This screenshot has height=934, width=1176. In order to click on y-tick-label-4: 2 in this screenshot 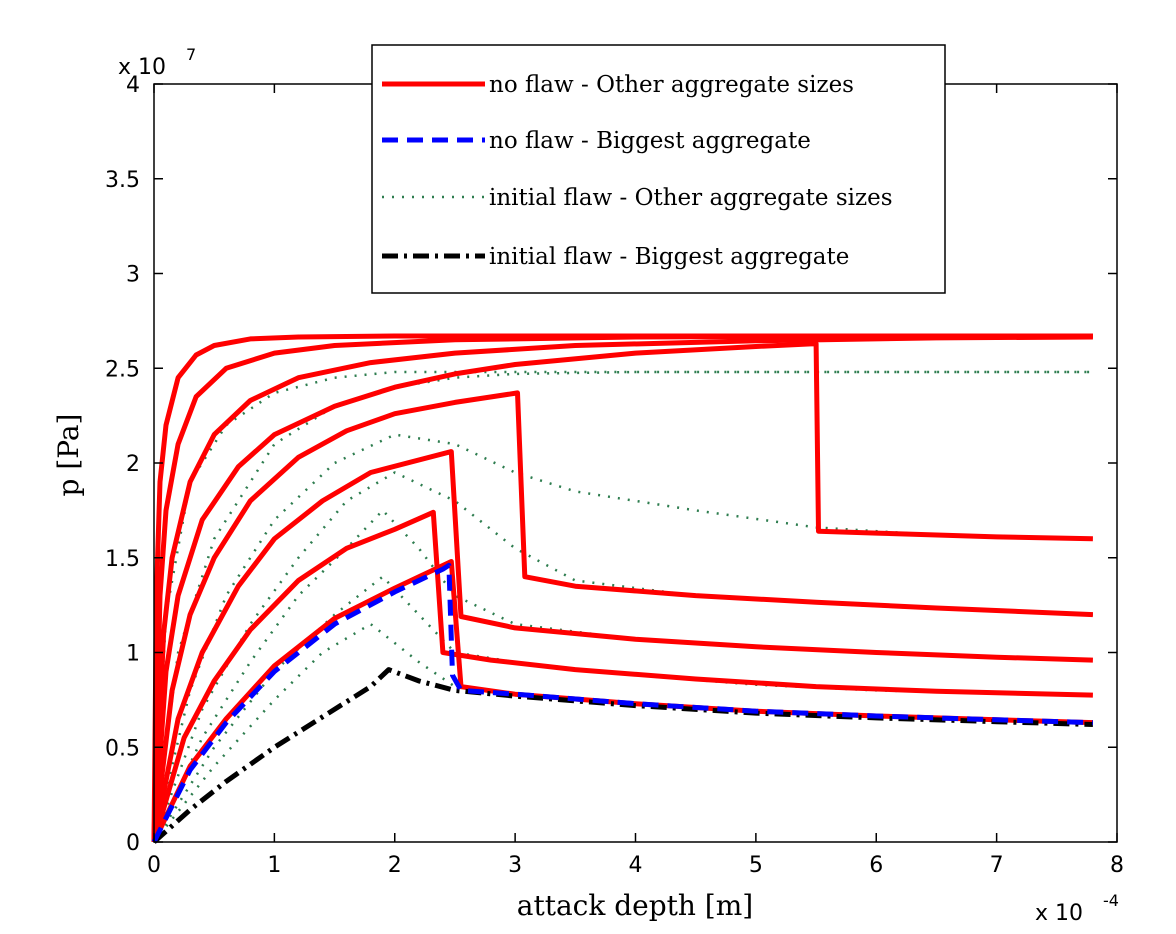, I will do `click(133, 464)`.